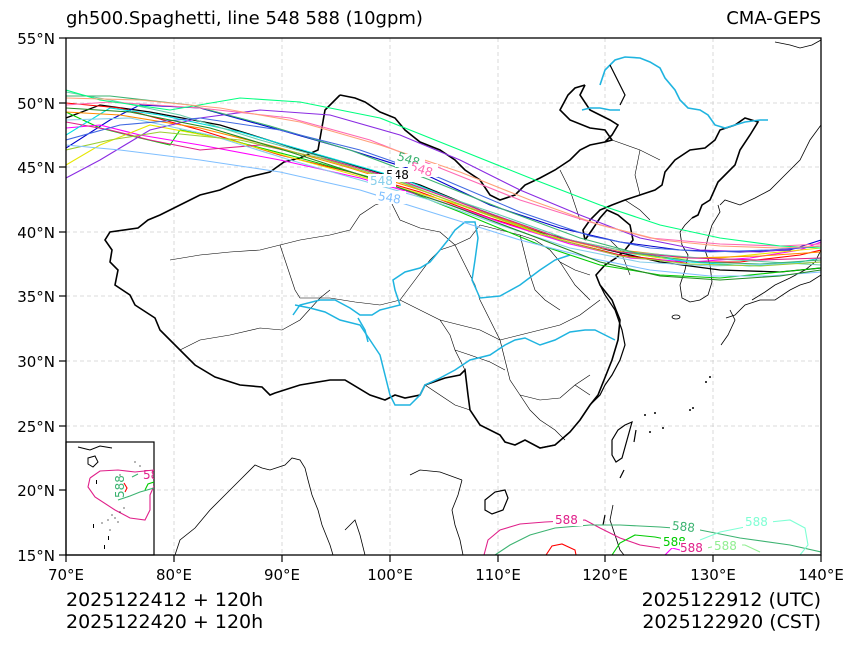 Image resolution: width=860 pixels, height=645 pixels. What do you see at coordinates (582, 366) in the screenshot?
I see `china-east-coast` at bounding box center [582, 366].